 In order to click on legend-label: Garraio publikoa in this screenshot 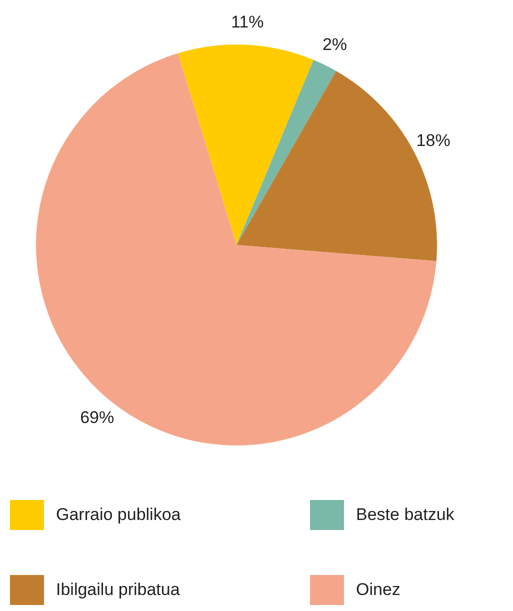, I will do `click(118, 515)`.